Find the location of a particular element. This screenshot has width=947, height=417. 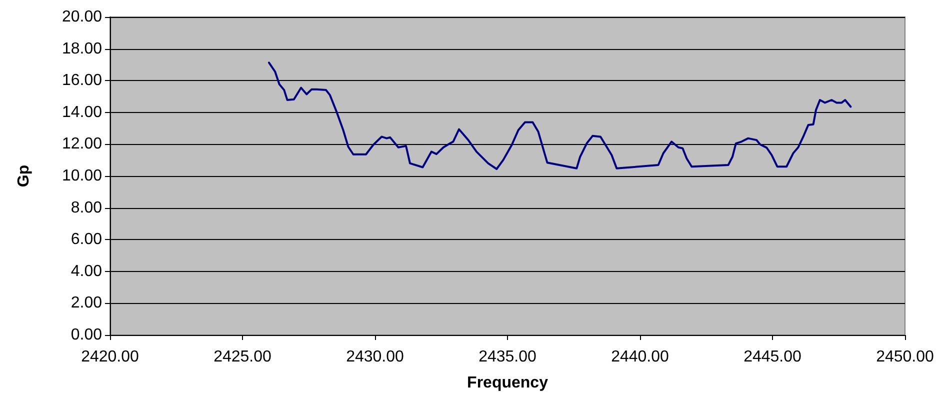

x-tick-label: 2435.00 is located at coordinates (507, 357).